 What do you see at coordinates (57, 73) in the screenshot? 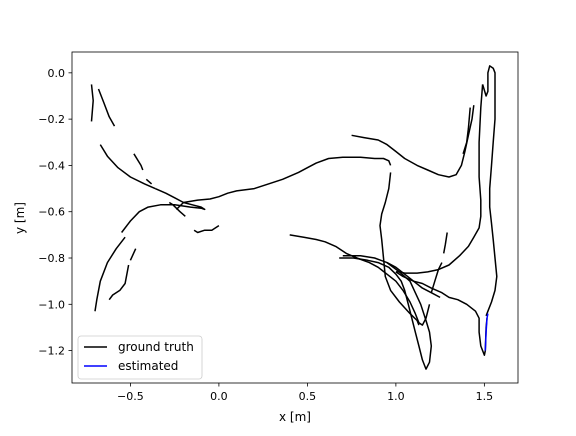
I see `y-tick-label: 0.0` at bounding box center [57, 73].